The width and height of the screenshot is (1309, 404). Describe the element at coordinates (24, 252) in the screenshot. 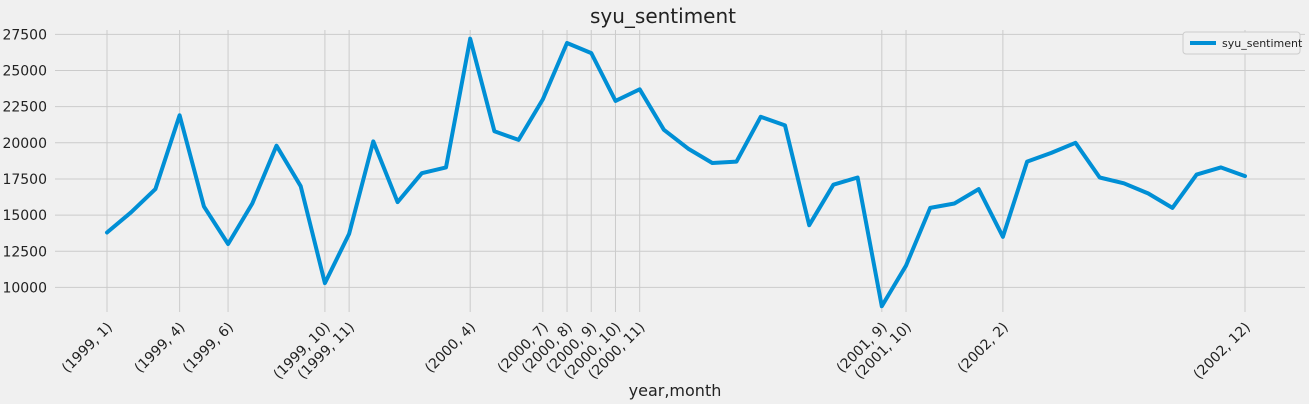

I see `y-tick-label: 12500` at that location.